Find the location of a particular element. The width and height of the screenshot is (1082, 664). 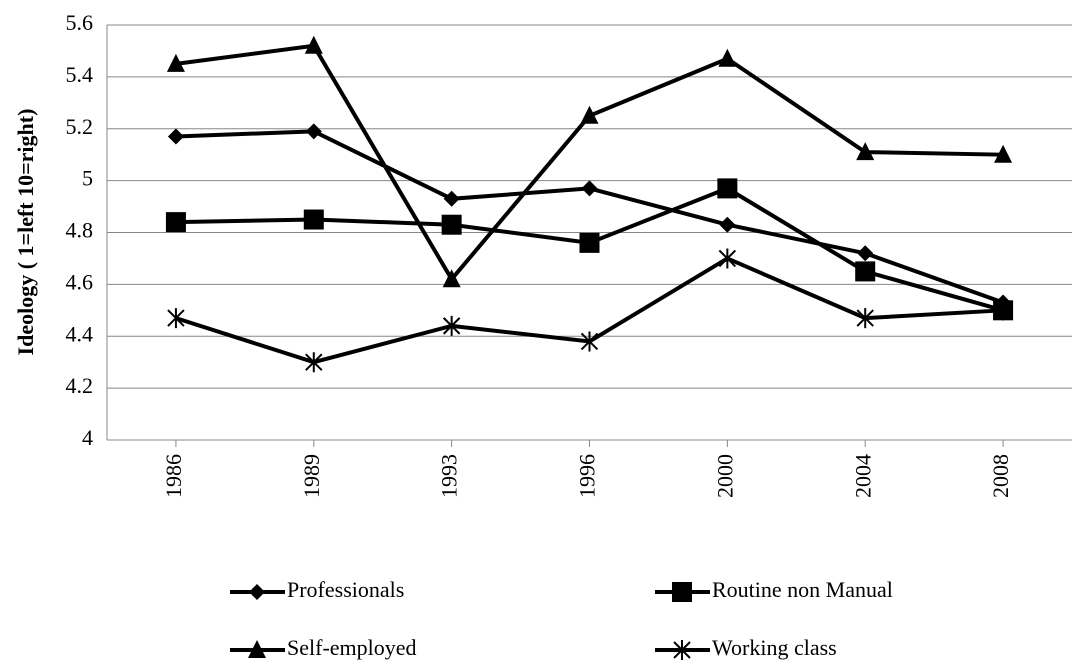

y-tick-label: 5 is located at coordinates (87, 178).